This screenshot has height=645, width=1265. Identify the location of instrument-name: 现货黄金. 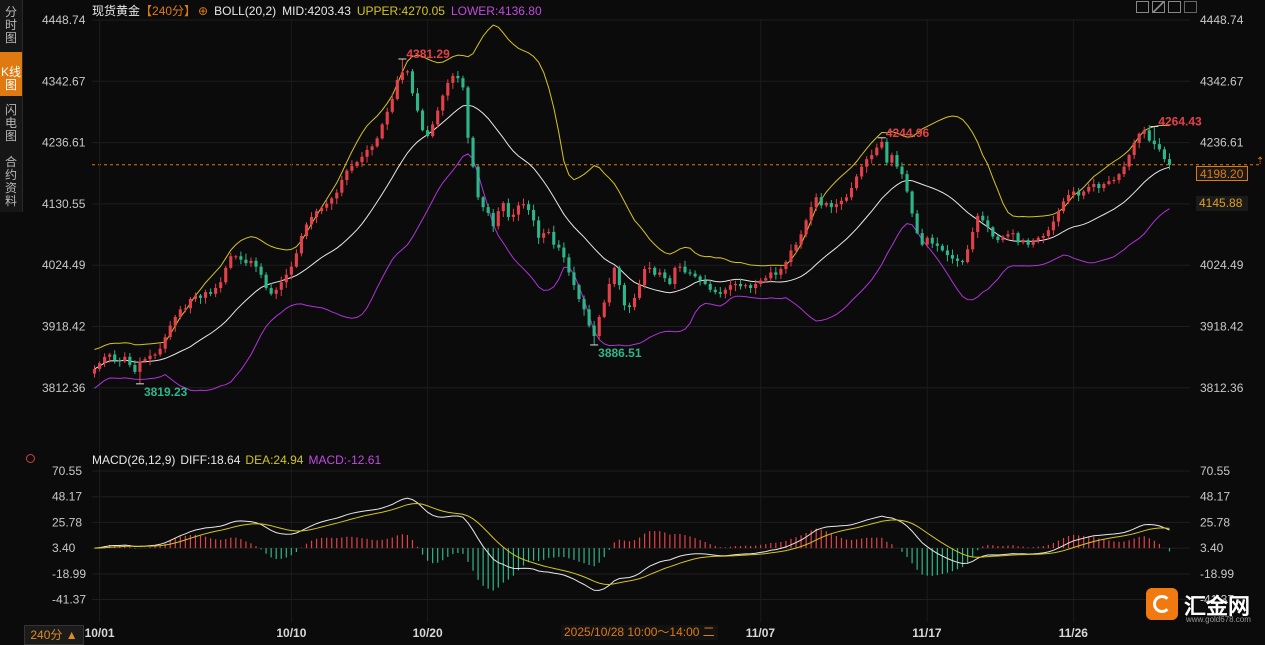
(116, 11).